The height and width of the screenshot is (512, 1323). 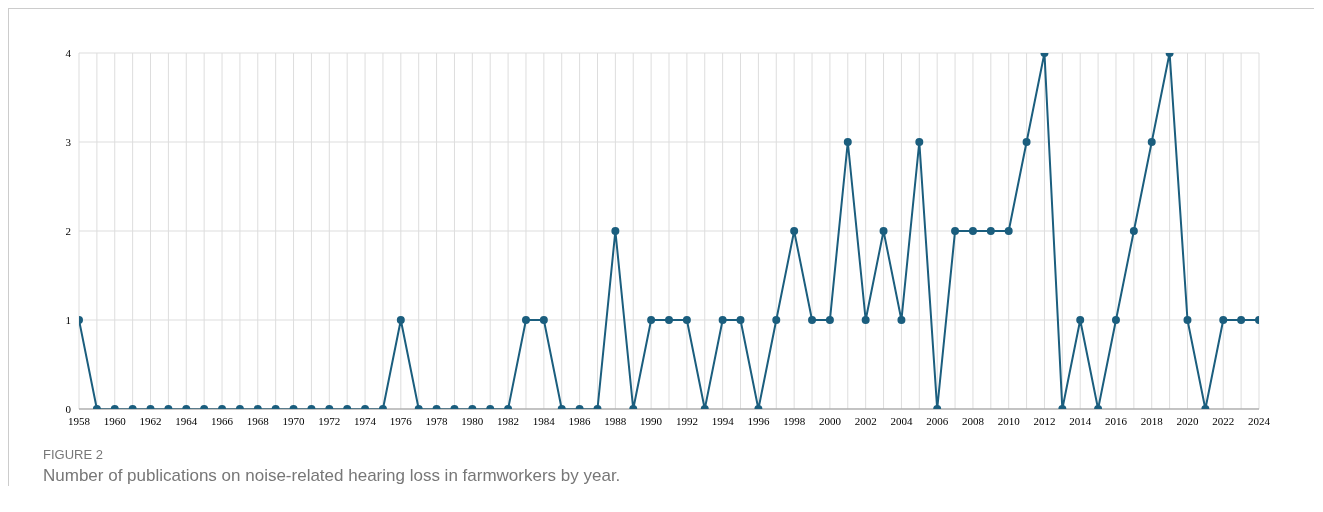 I want to click on y-tick-label: 3, so click(x=68, y=141).